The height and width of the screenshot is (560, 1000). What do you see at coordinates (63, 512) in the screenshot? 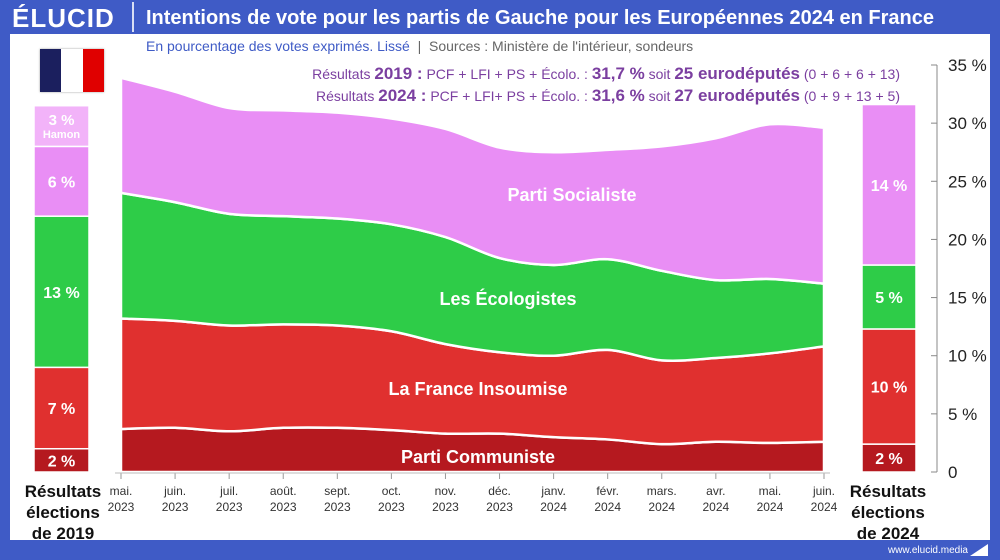
I see `left-bar-label: Résultats élections de 2019` at bounding box center [63, 512].